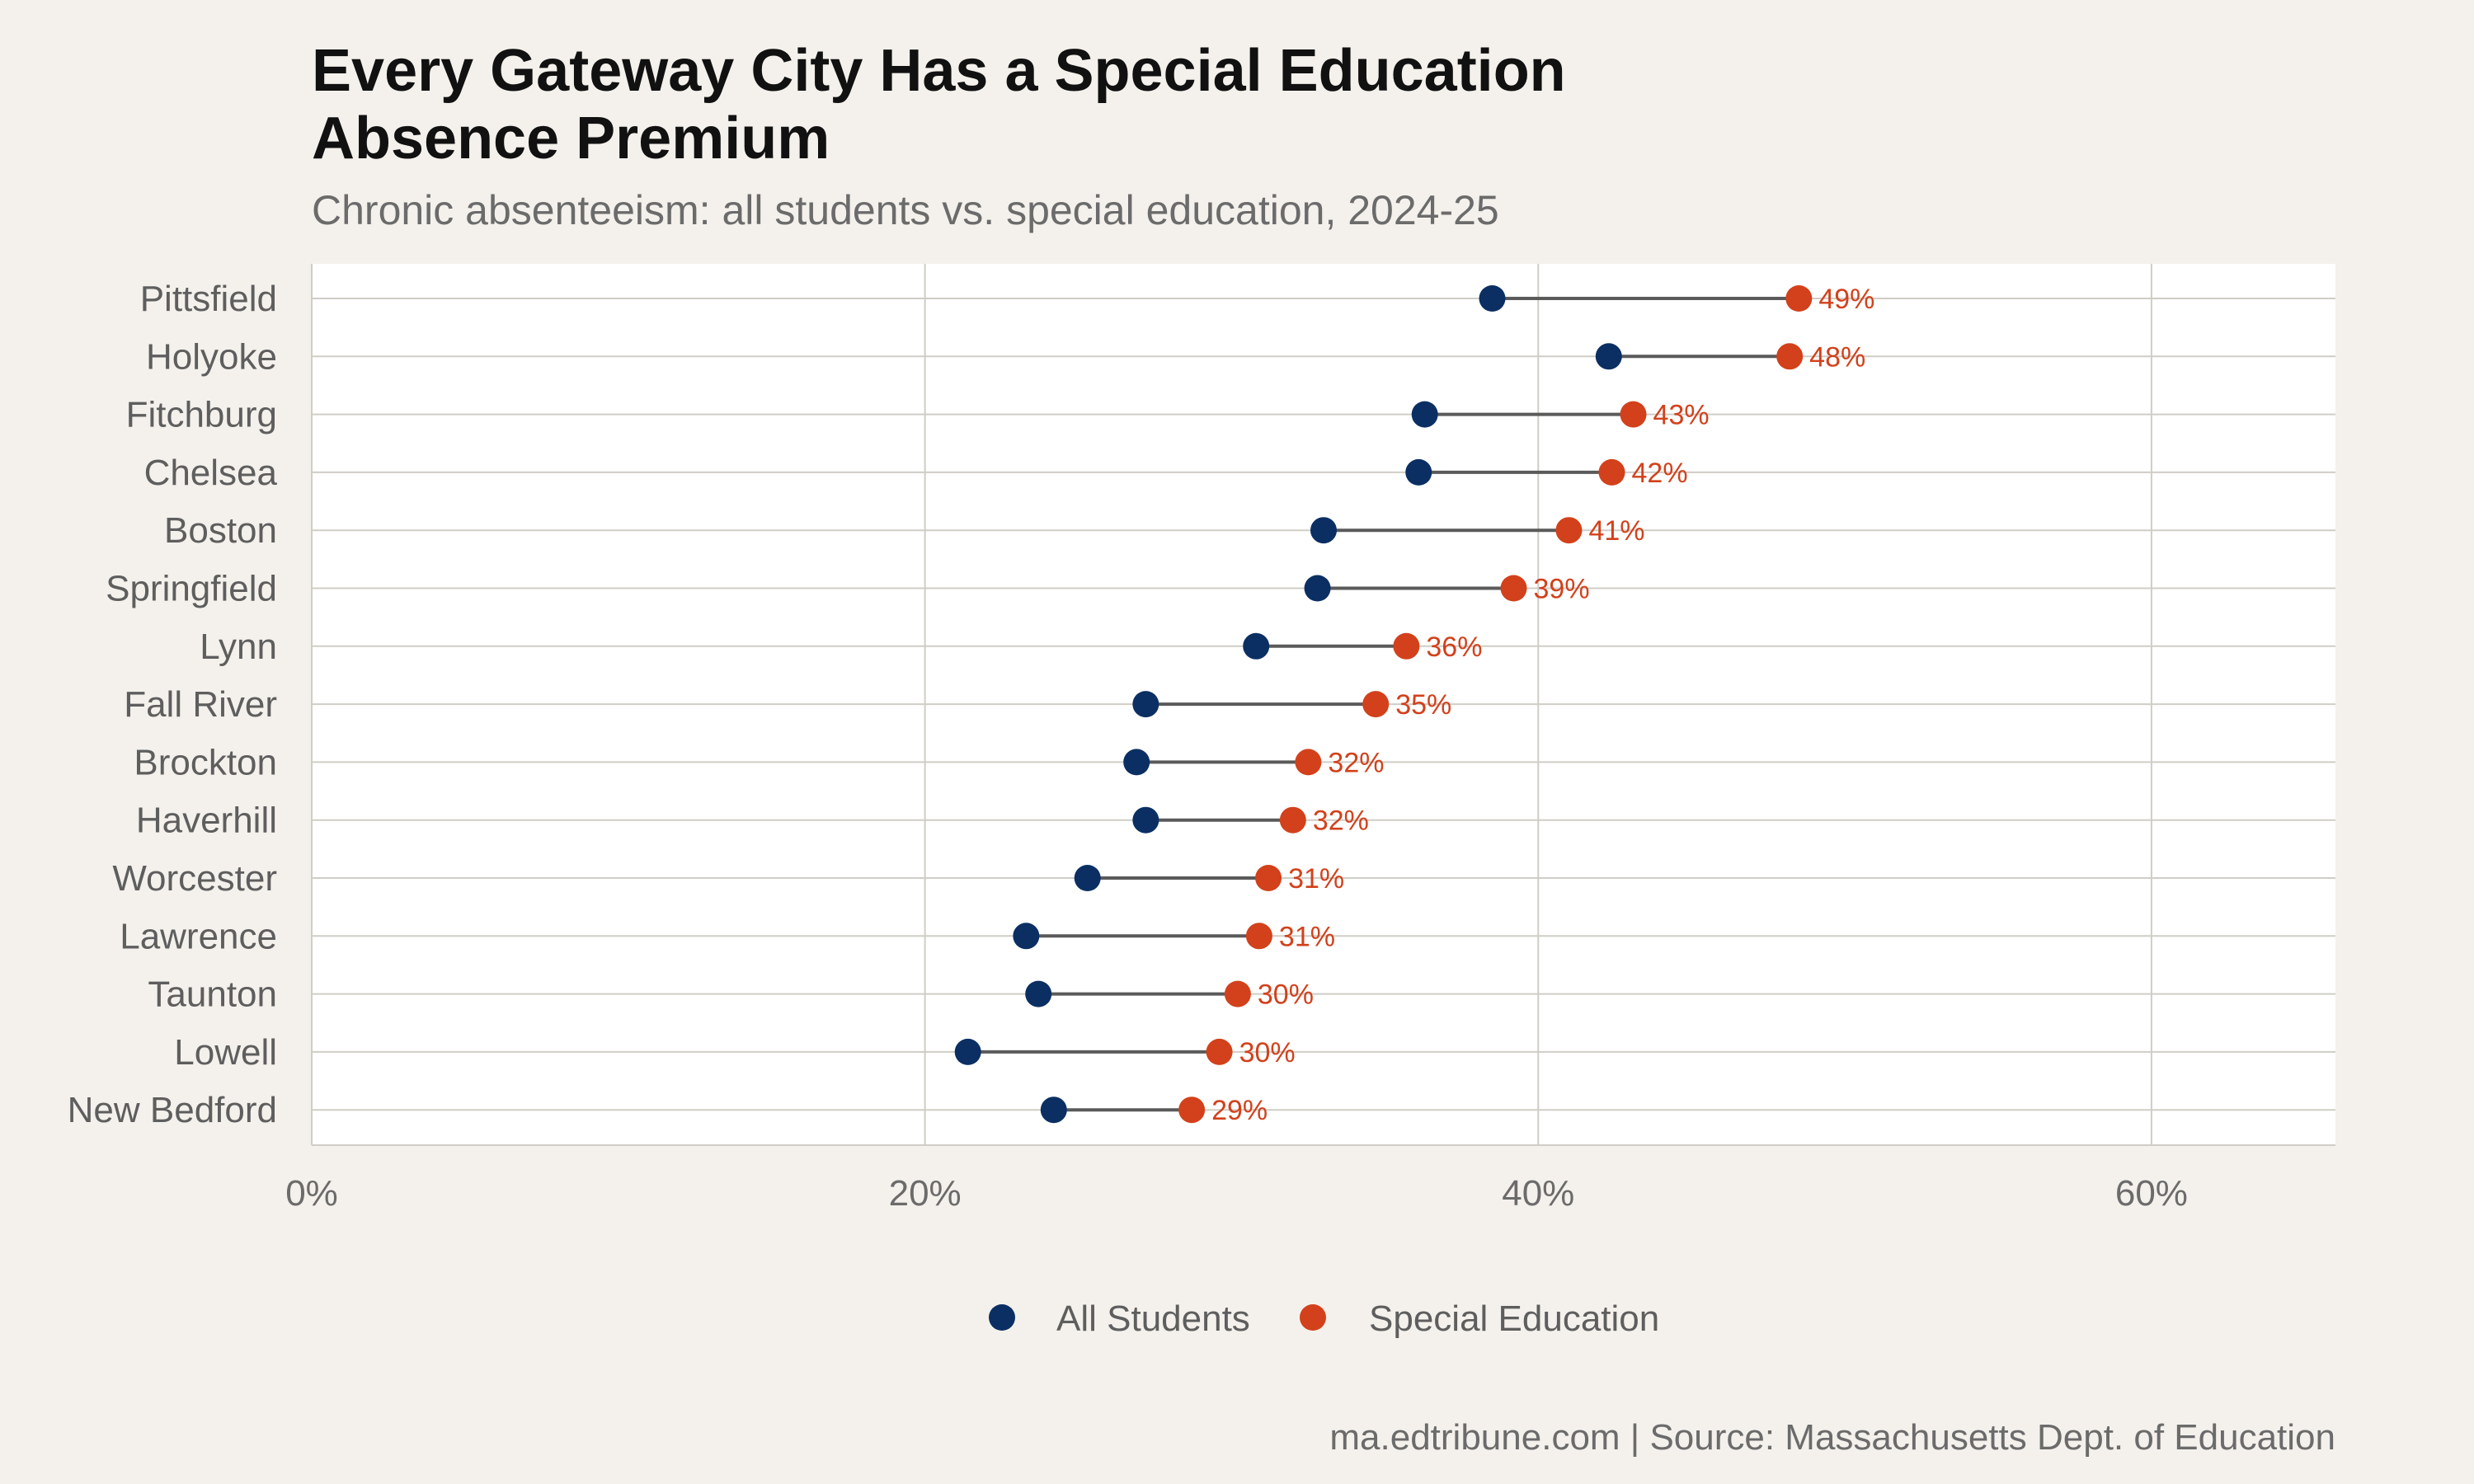 The width and height of the screenshot is (2474, 1484). I want to click on legend-marker-all-students, so click(1002, 1317).